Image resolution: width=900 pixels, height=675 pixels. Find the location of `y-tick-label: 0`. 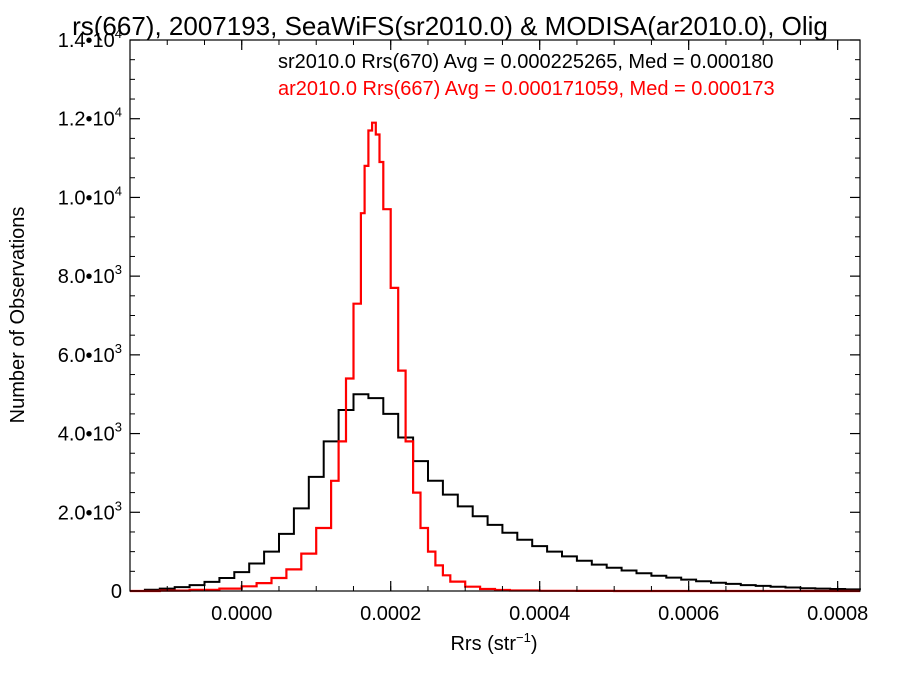

y-tick-label: 0 is located at coordinates (116, 592).